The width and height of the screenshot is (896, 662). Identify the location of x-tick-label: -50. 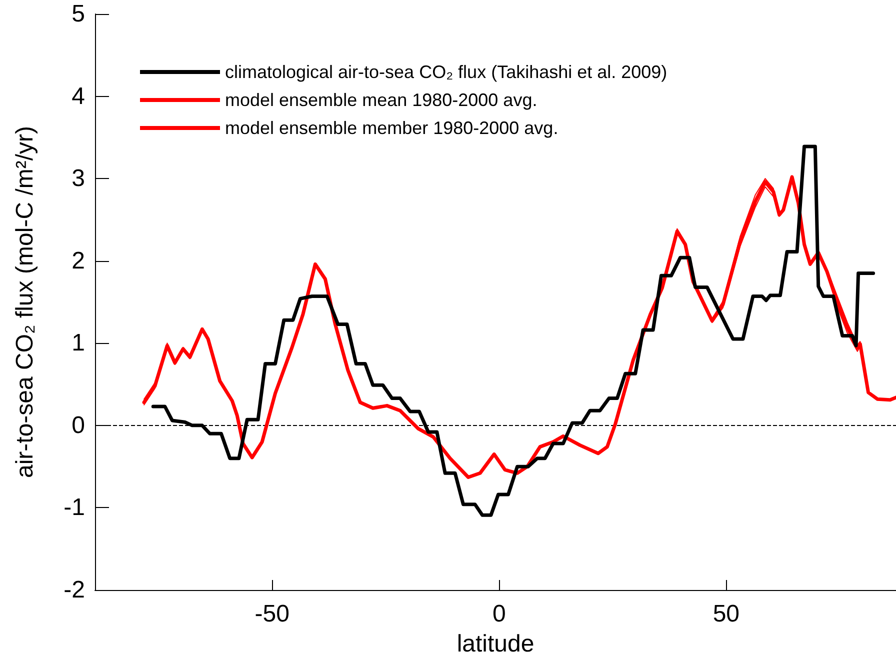
(272, 614).